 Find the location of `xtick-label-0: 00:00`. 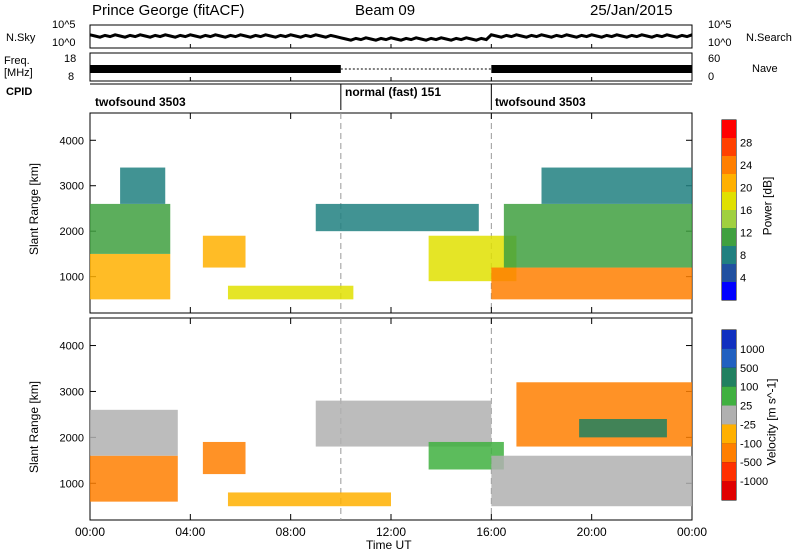

xtick-label-0: 00:00 is located at coordinates (90, 532).